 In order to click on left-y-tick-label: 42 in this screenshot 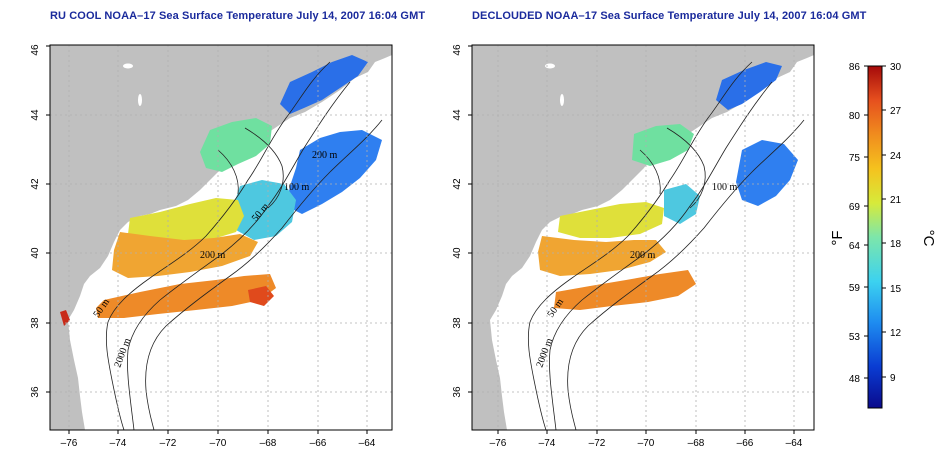, I will do `click(35, 184)`.